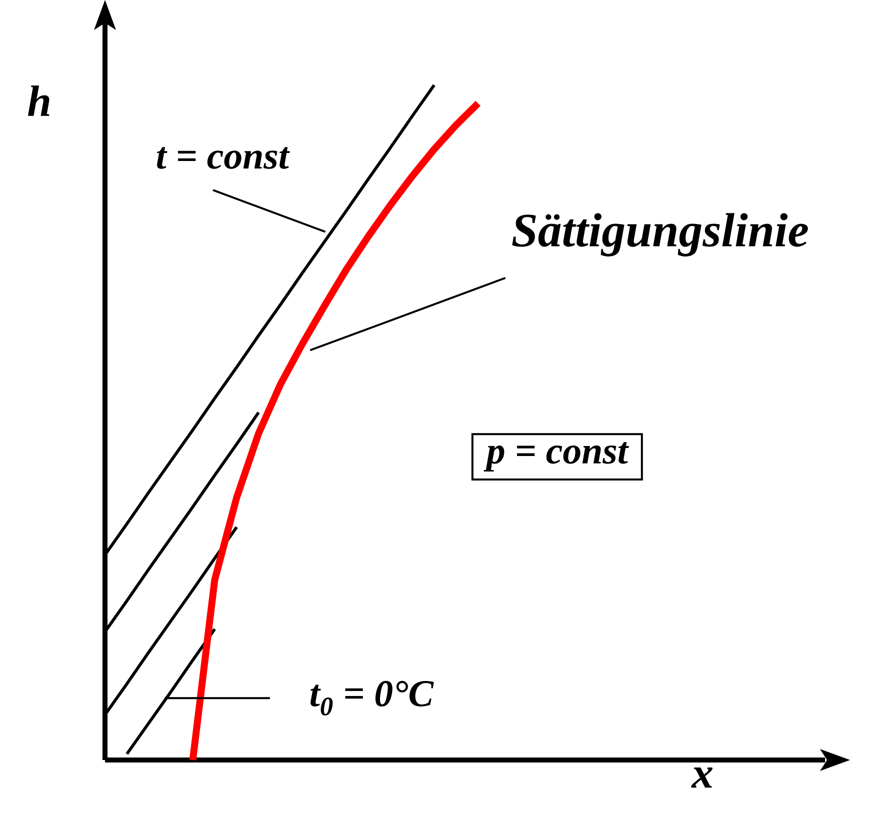 This screenshot has height=816, width=881. What do you see at coordinates (39, 100) in the screenshot?
I see `y-axis-title: h` at bounding box center [39, 100].